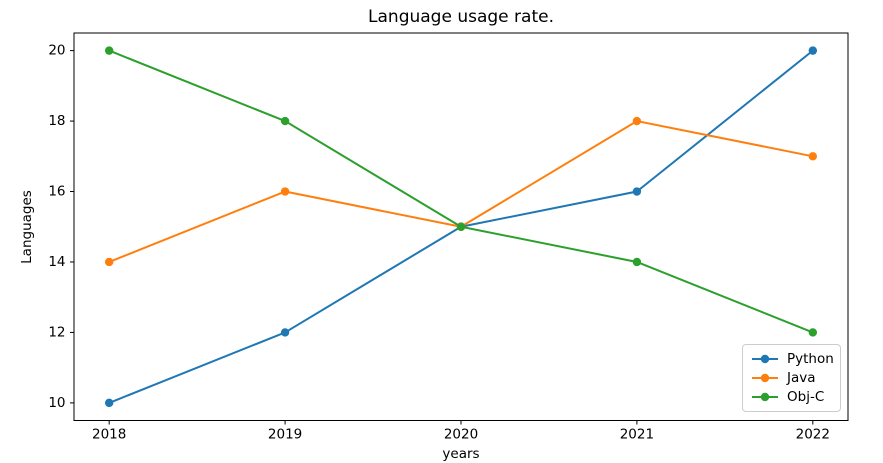 This screenshot has height=463, width=883. I want to click on legend-swatch-obj-c, so click(765, 397).